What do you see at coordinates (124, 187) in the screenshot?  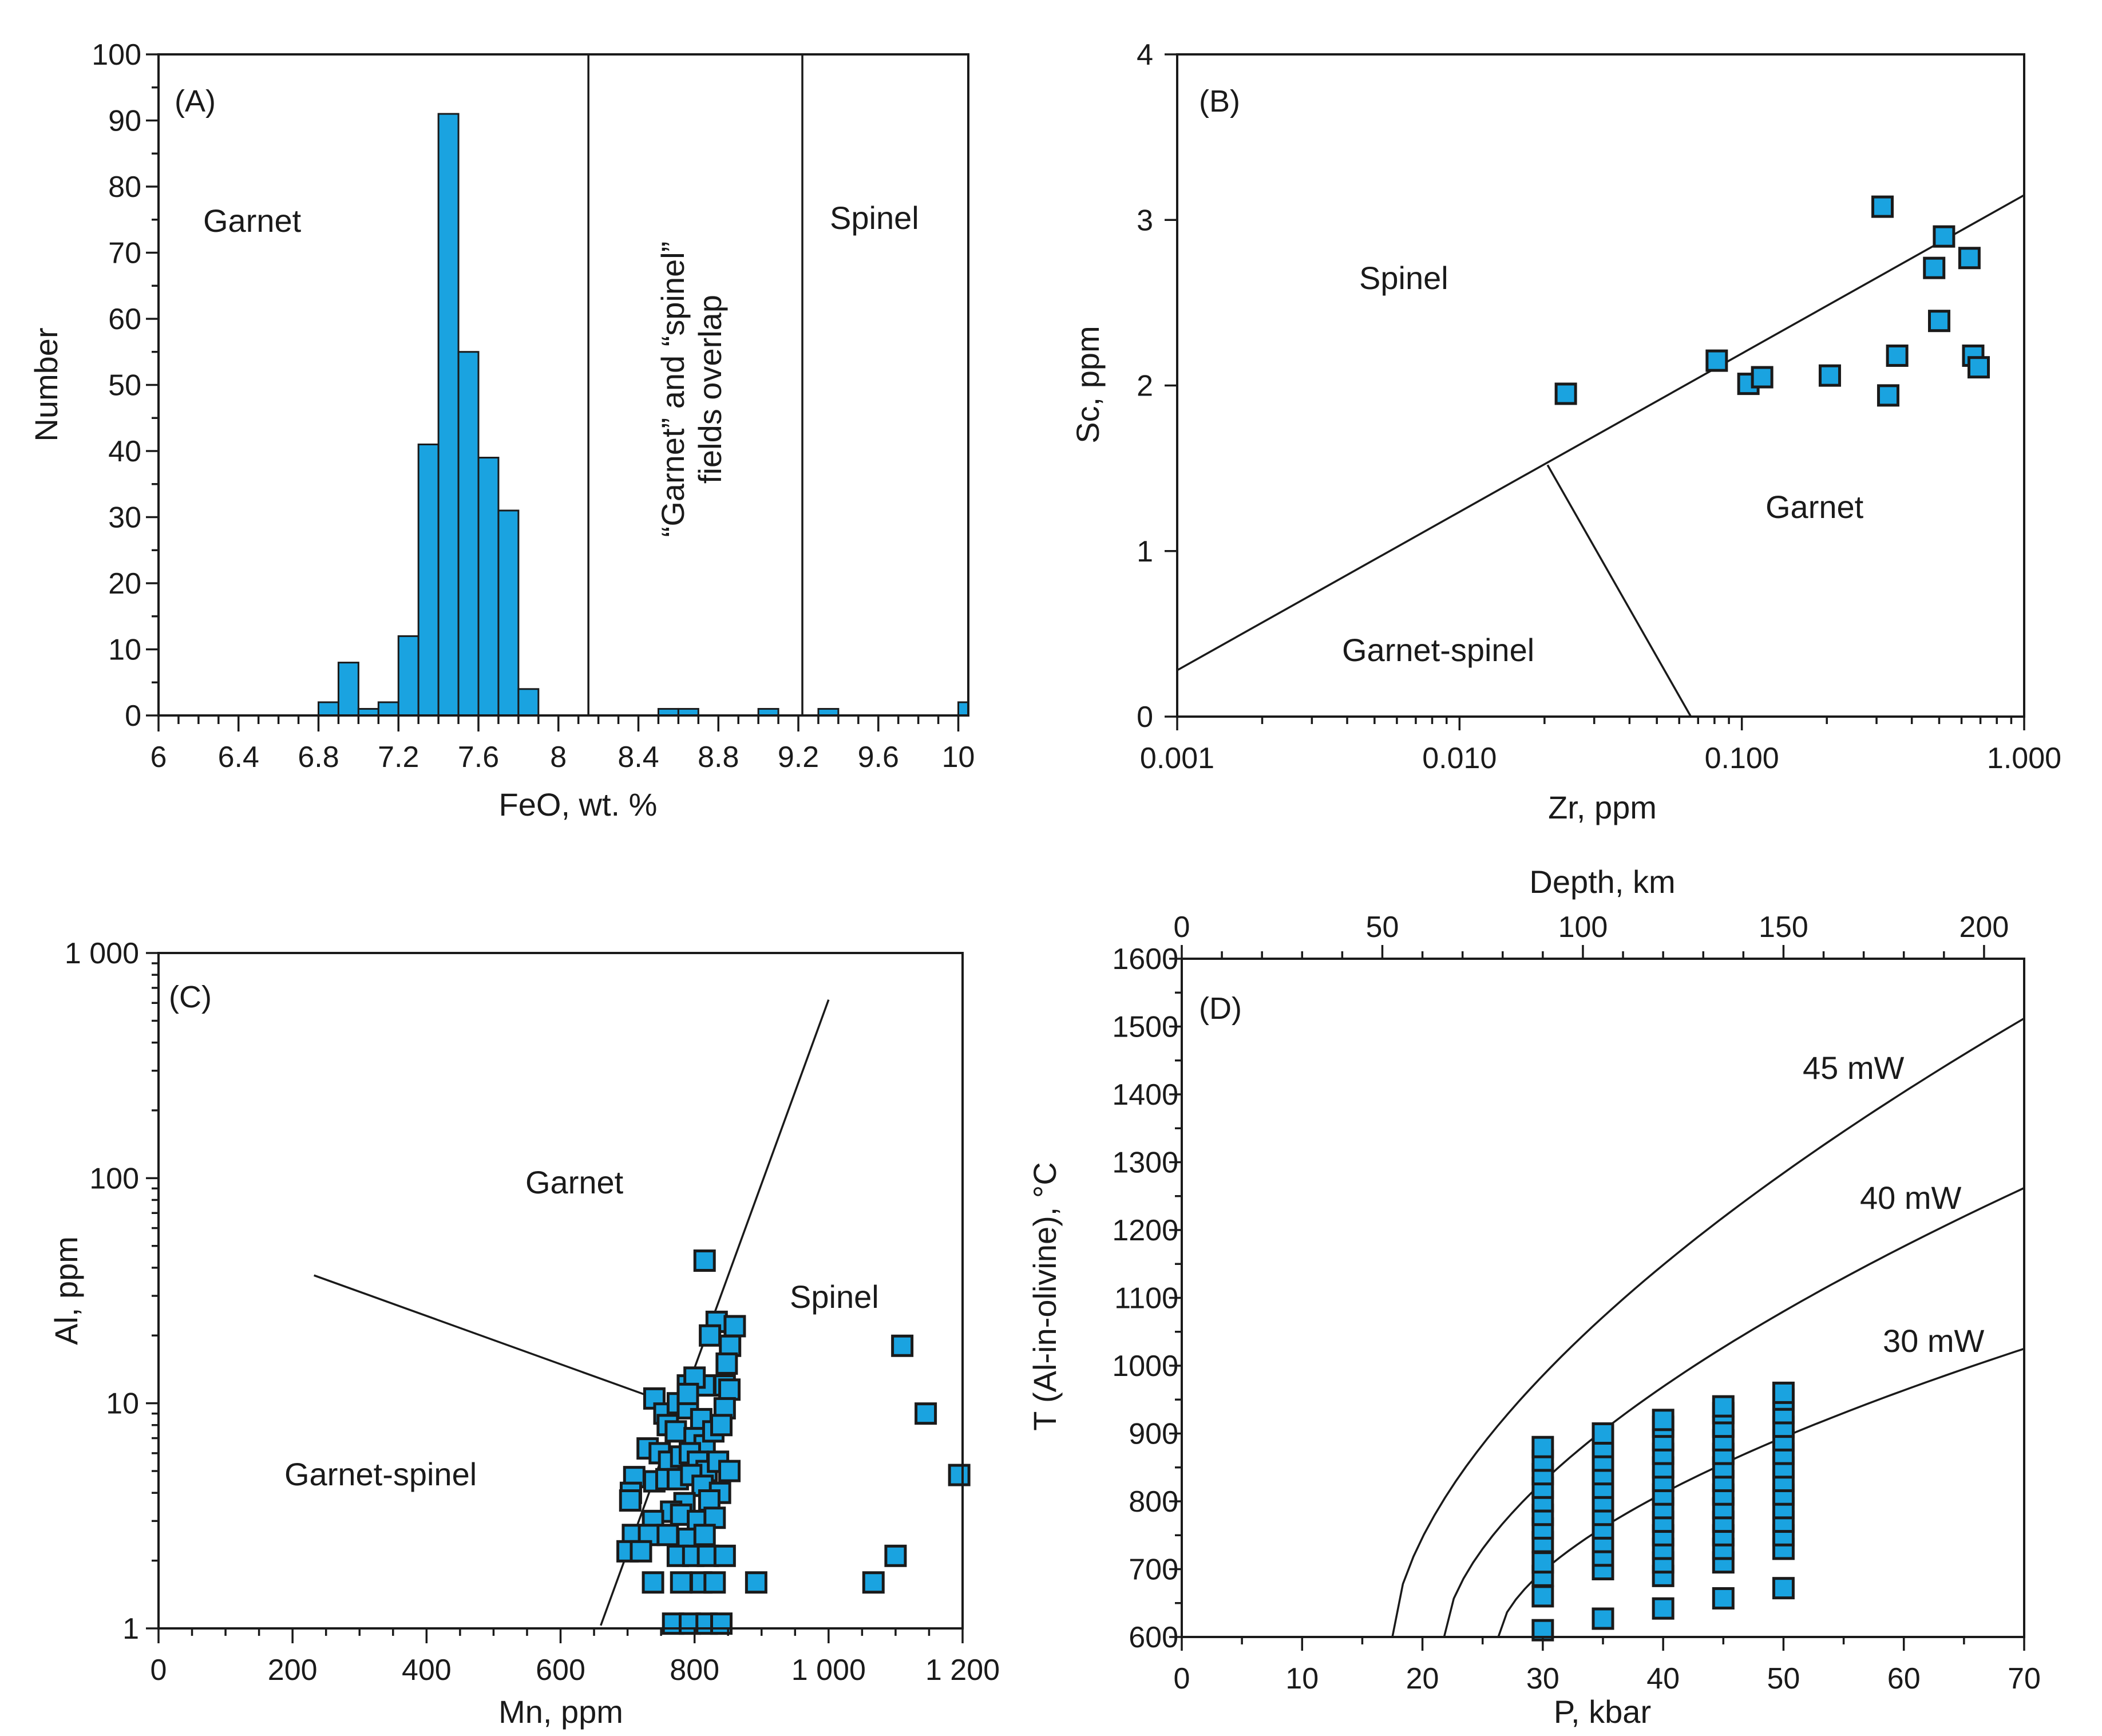 I see `y-tick-label: 80` at bounding box center [124, 187].